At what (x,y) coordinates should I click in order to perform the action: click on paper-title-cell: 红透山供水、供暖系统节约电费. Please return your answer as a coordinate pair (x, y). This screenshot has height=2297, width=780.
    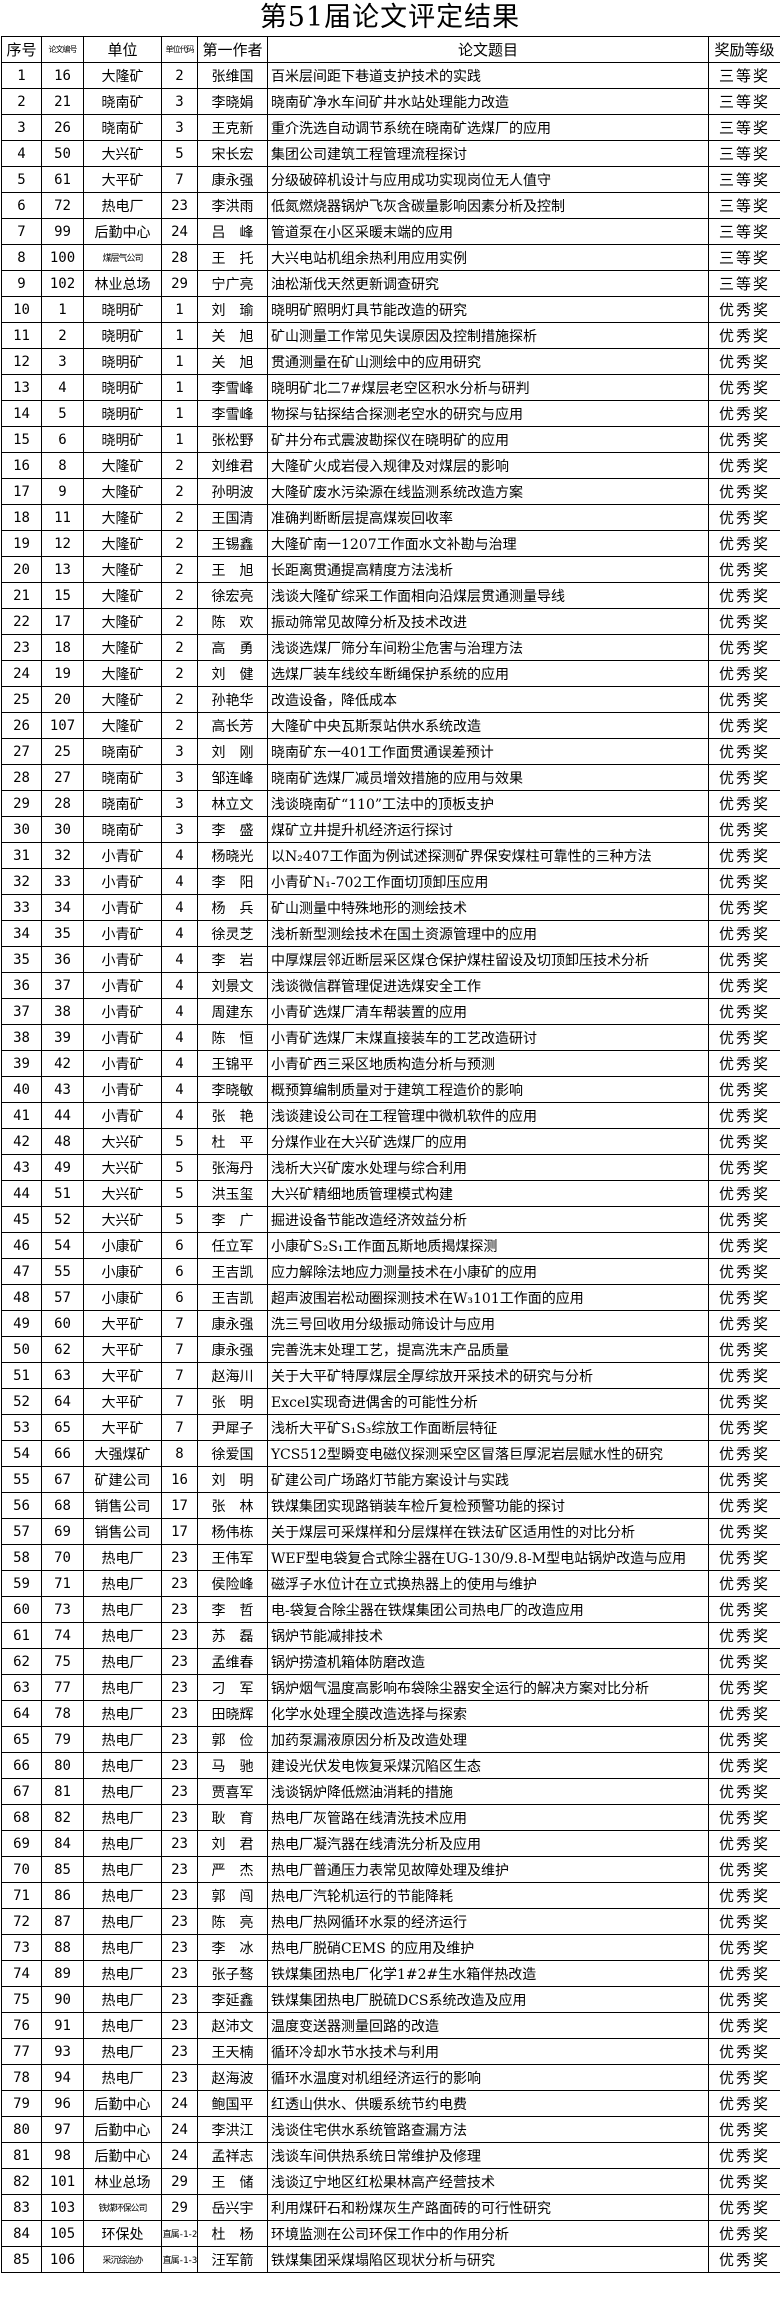
    Looking at the image, I should click on (488, 2103).